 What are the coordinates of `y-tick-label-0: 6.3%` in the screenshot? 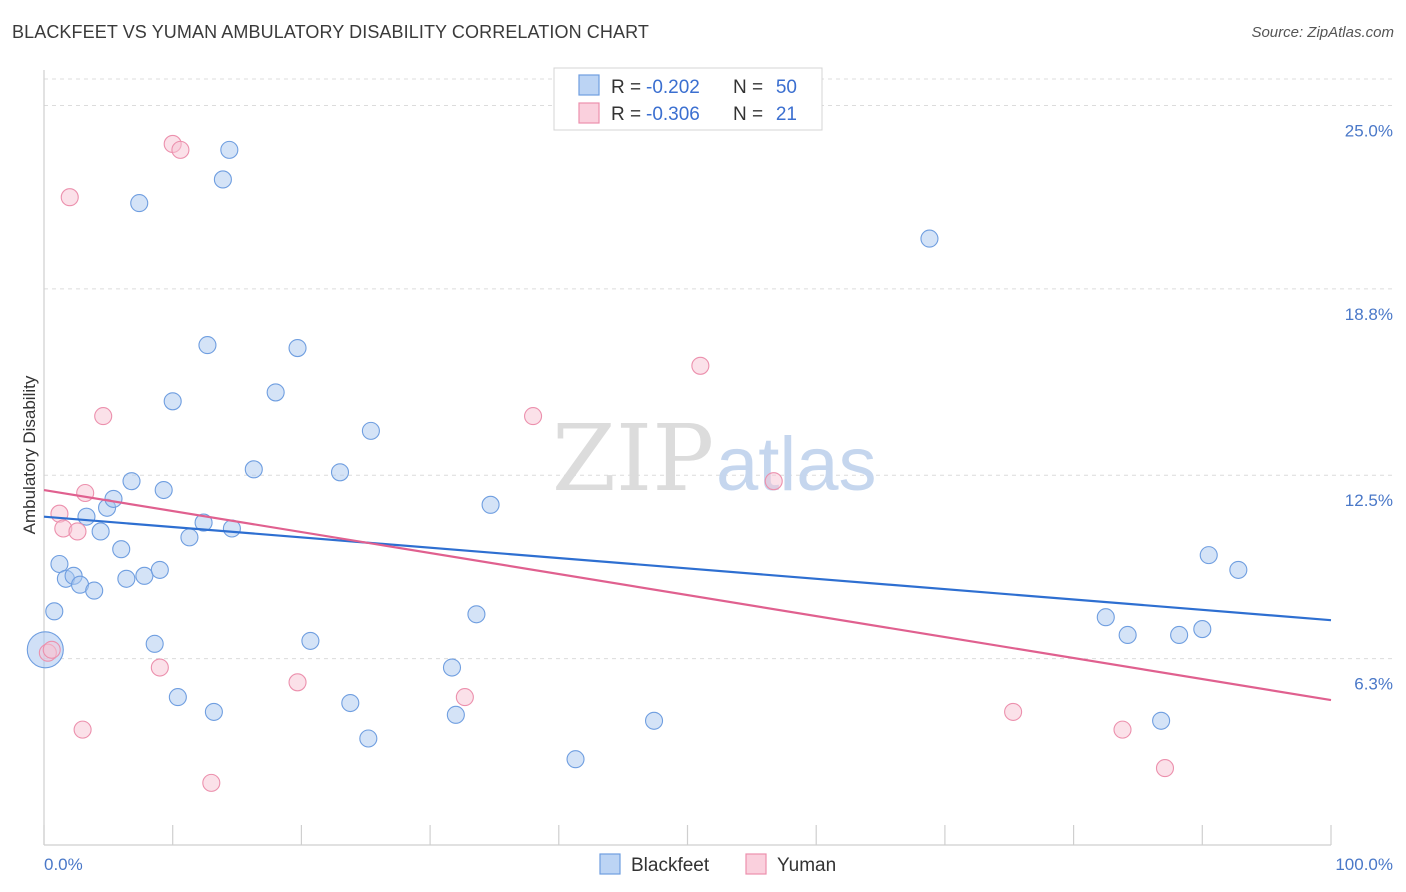 It's located at (1373, 684).